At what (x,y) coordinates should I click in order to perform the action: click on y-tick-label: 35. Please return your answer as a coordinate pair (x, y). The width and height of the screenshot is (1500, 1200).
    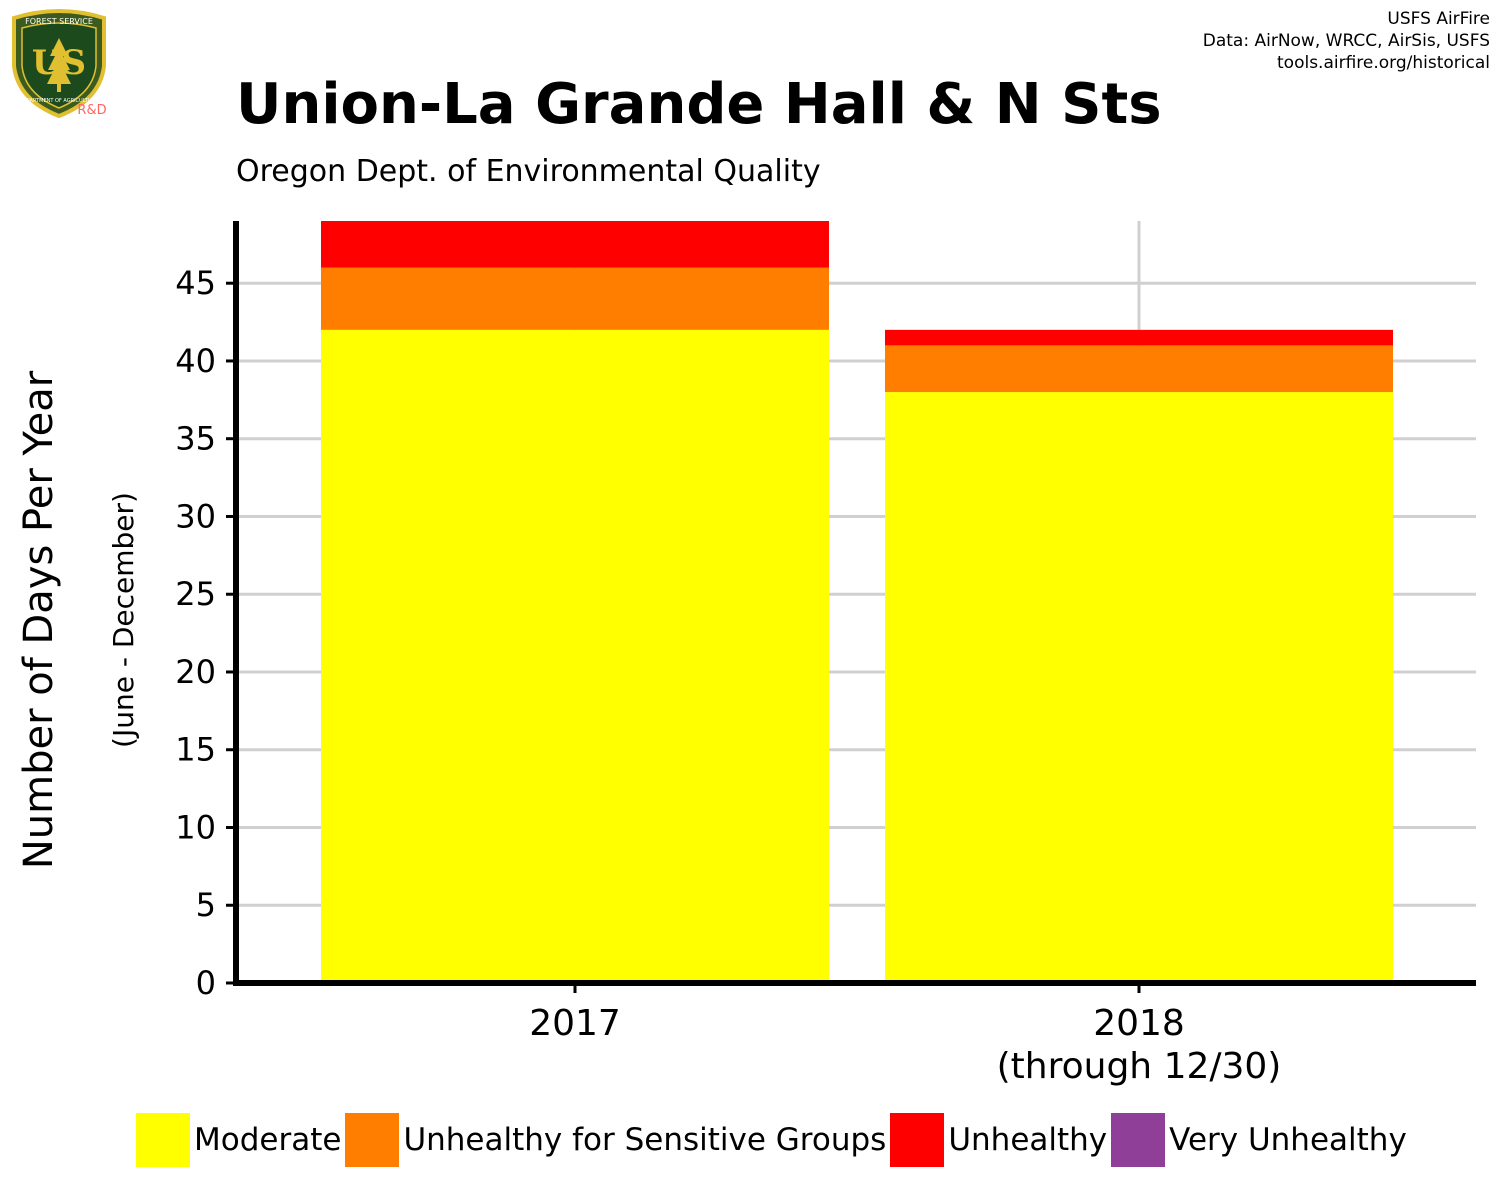
    Looking at the image, I should click on (195, 439).